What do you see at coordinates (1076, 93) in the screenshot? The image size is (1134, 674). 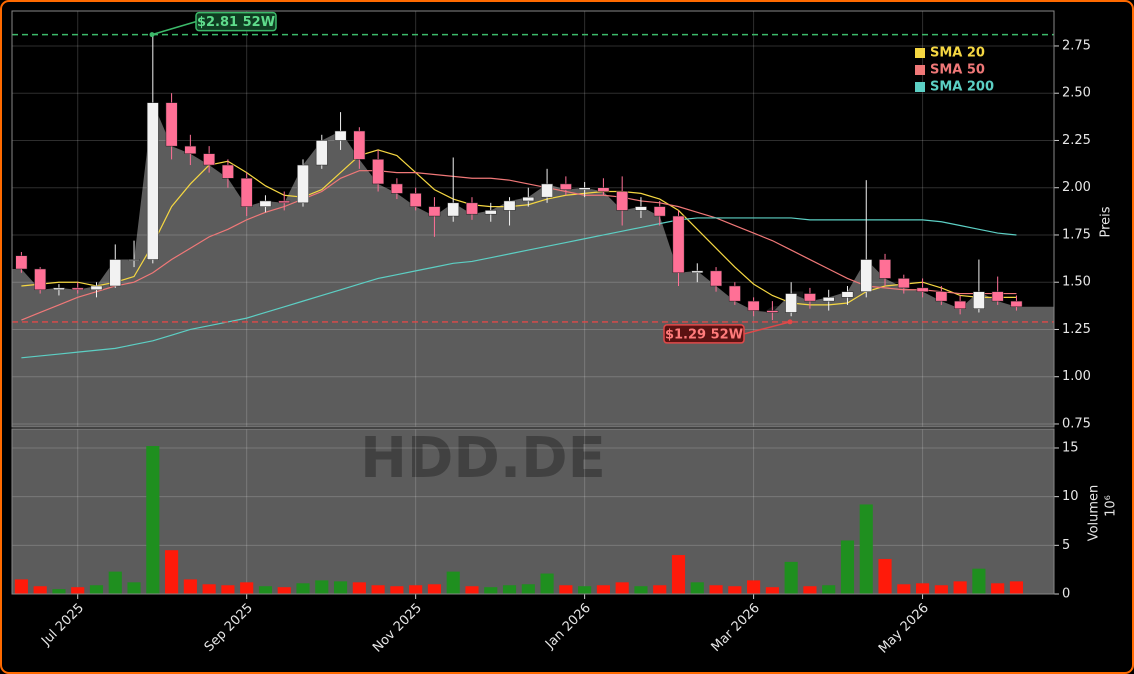 I see `y-tick-label: 2.50` at bounding box center [1076, 93].